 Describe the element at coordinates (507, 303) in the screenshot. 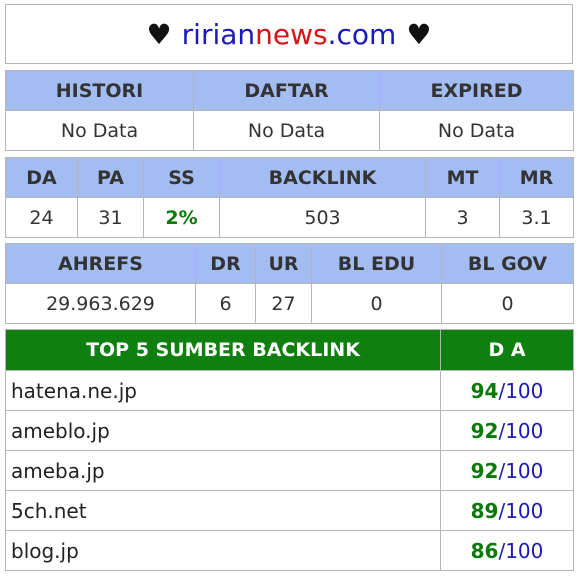

I see `bl-gov-value: 0` at that location.